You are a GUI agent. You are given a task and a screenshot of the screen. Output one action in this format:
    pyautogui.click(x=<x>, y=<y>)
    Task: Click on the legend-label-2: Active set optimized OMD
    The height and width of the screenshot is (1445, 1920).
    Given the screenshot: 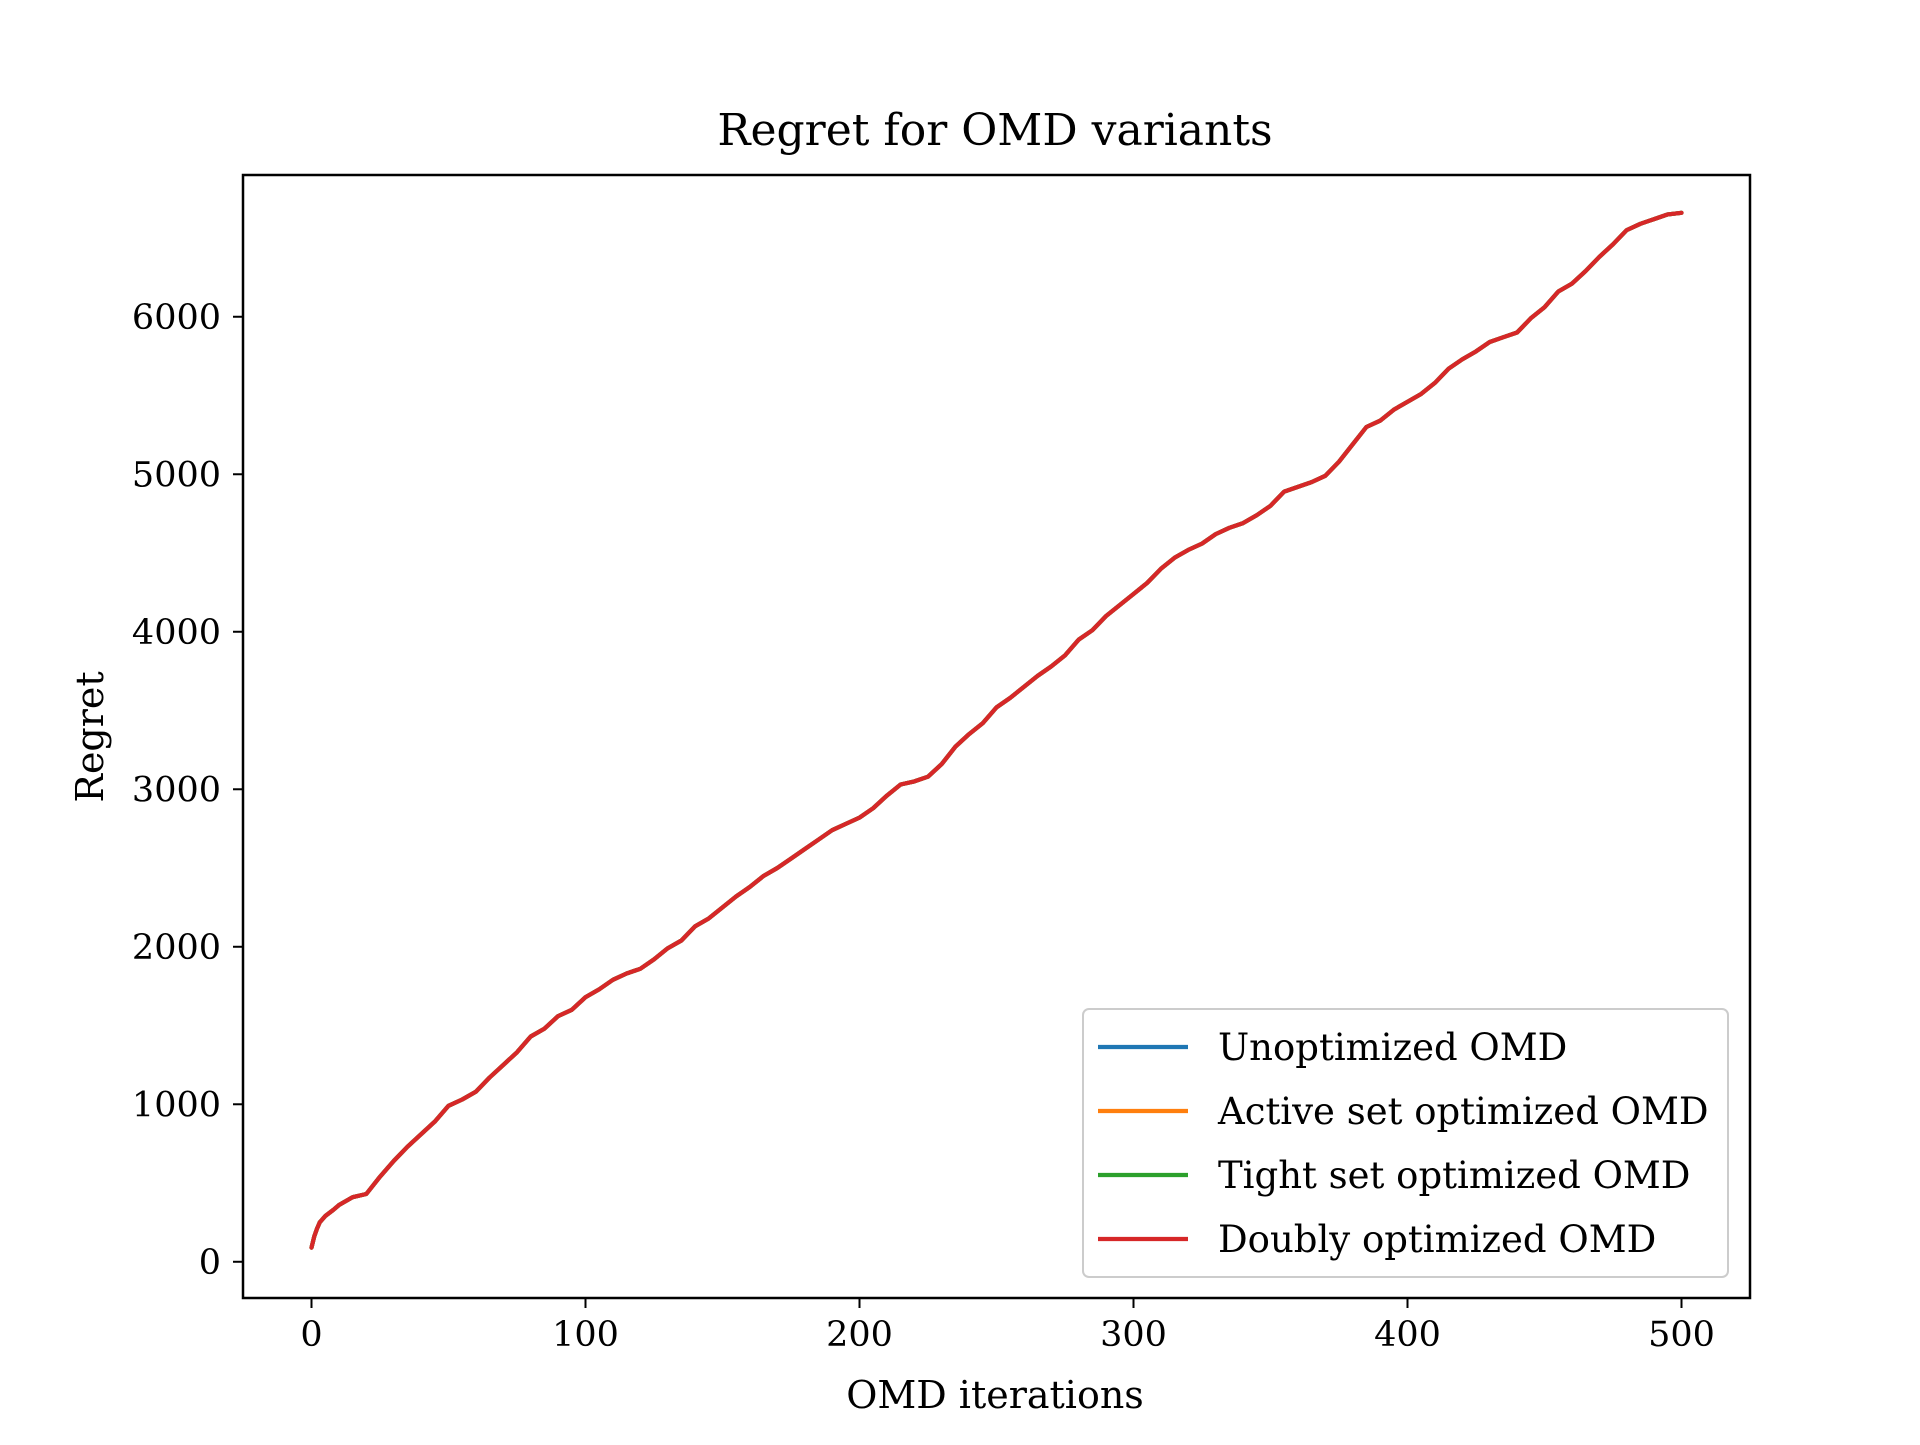 What is the action you would take?
    pyautogui.click(x=1463, y=1111)
    